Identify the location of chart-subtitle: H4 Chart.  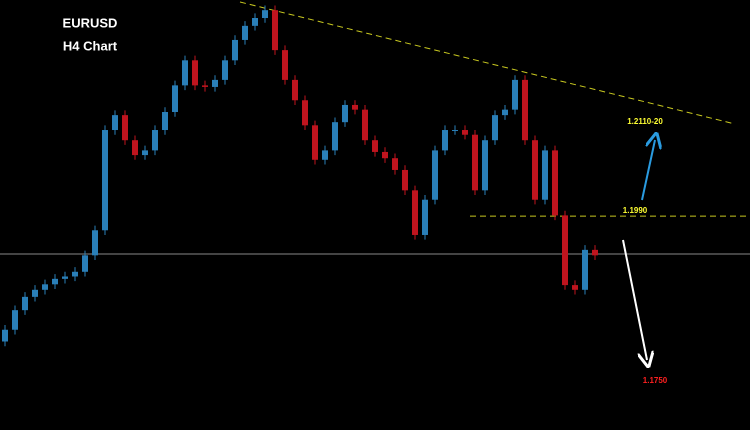
(90, 45).